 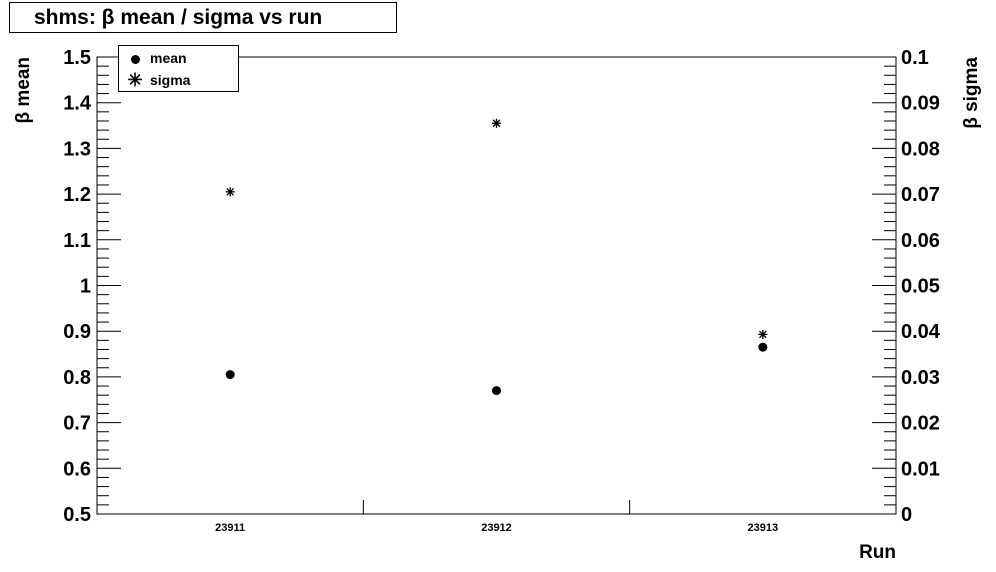 What do you see at coordinates (77, 241) in the screenshot?
I see `left-tick-label: 1.1` at bounding box center [77, 241].